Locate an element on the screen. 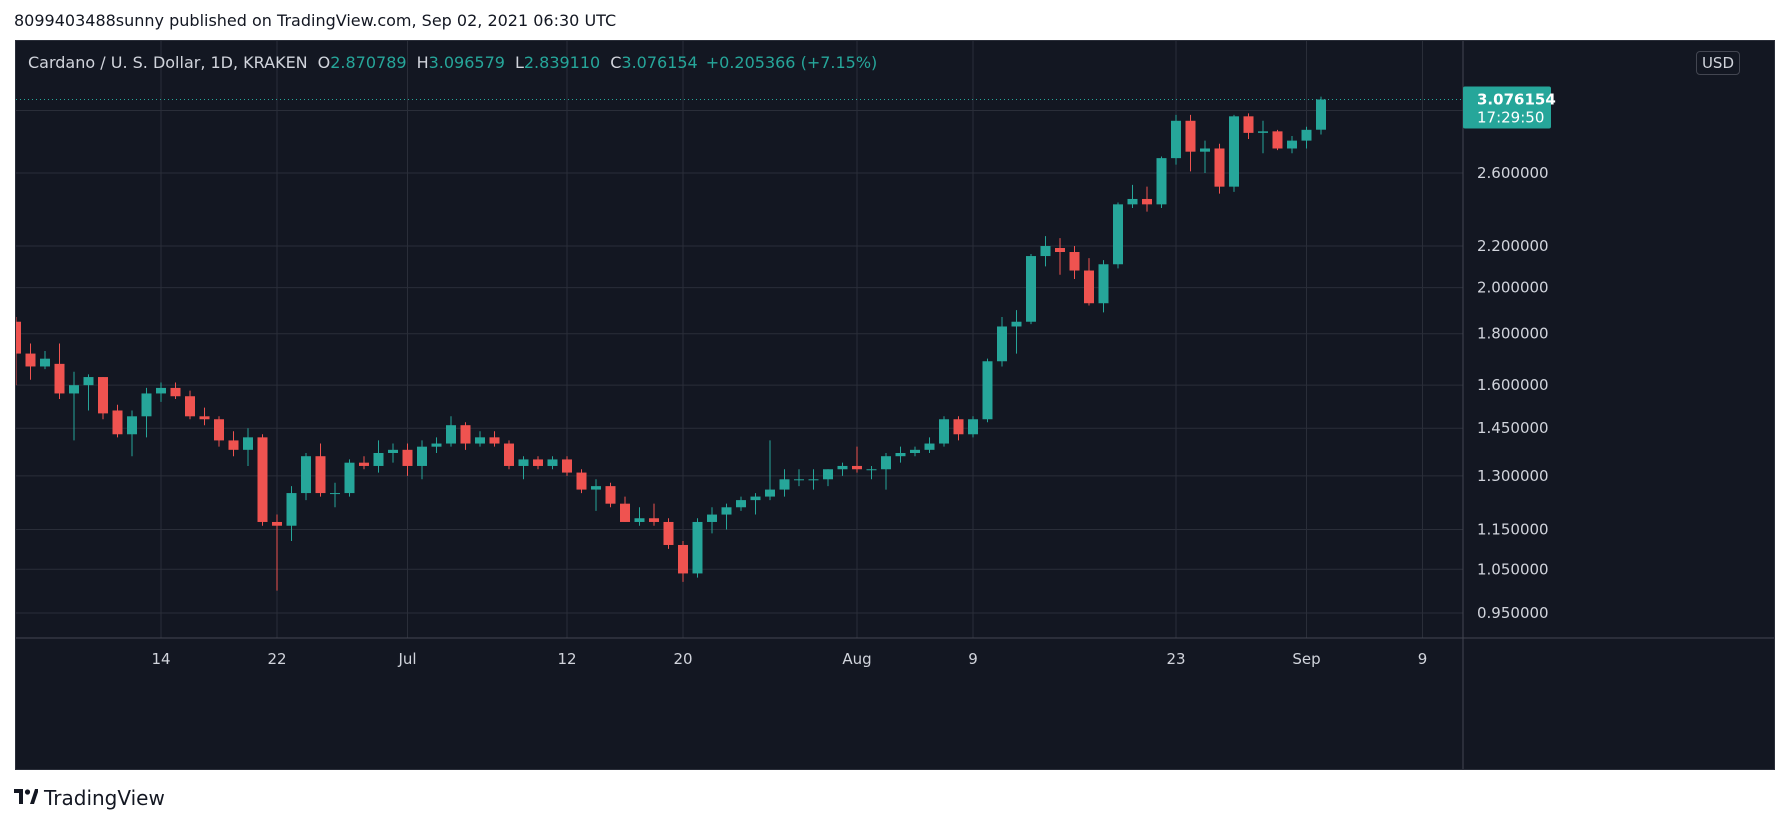  x-tick-label: 9 is located at coordinates (973, 659).